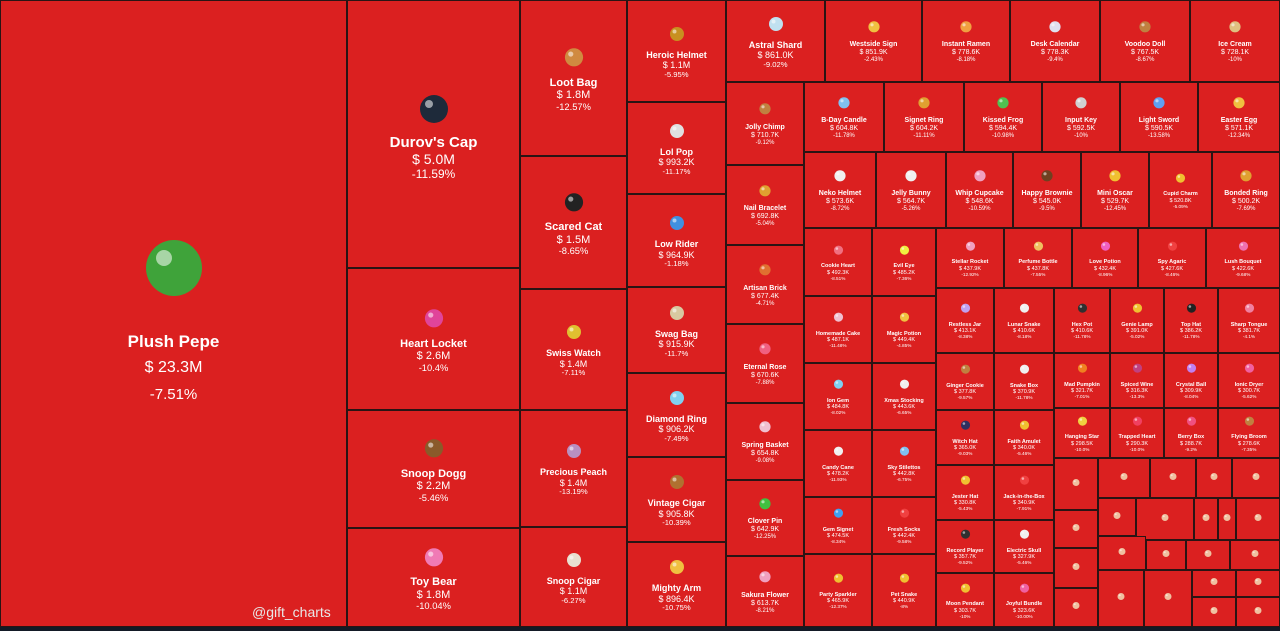 The height and width of the screenshot is (631, 1280). What do you see at coordinates (765, 518) in the screenshot?
I see `treemap-tile: Clover Pin $ 642.9K -12.25%` at bounding box center [765, 518].